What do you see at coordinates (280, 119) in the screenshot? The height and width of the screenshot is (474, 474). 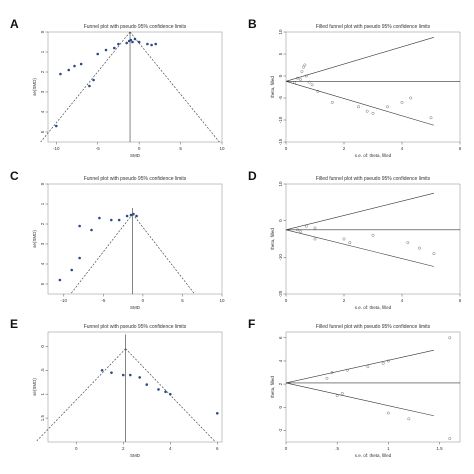 I see `y-tick-label: -10` at bounding box center [280, 119].